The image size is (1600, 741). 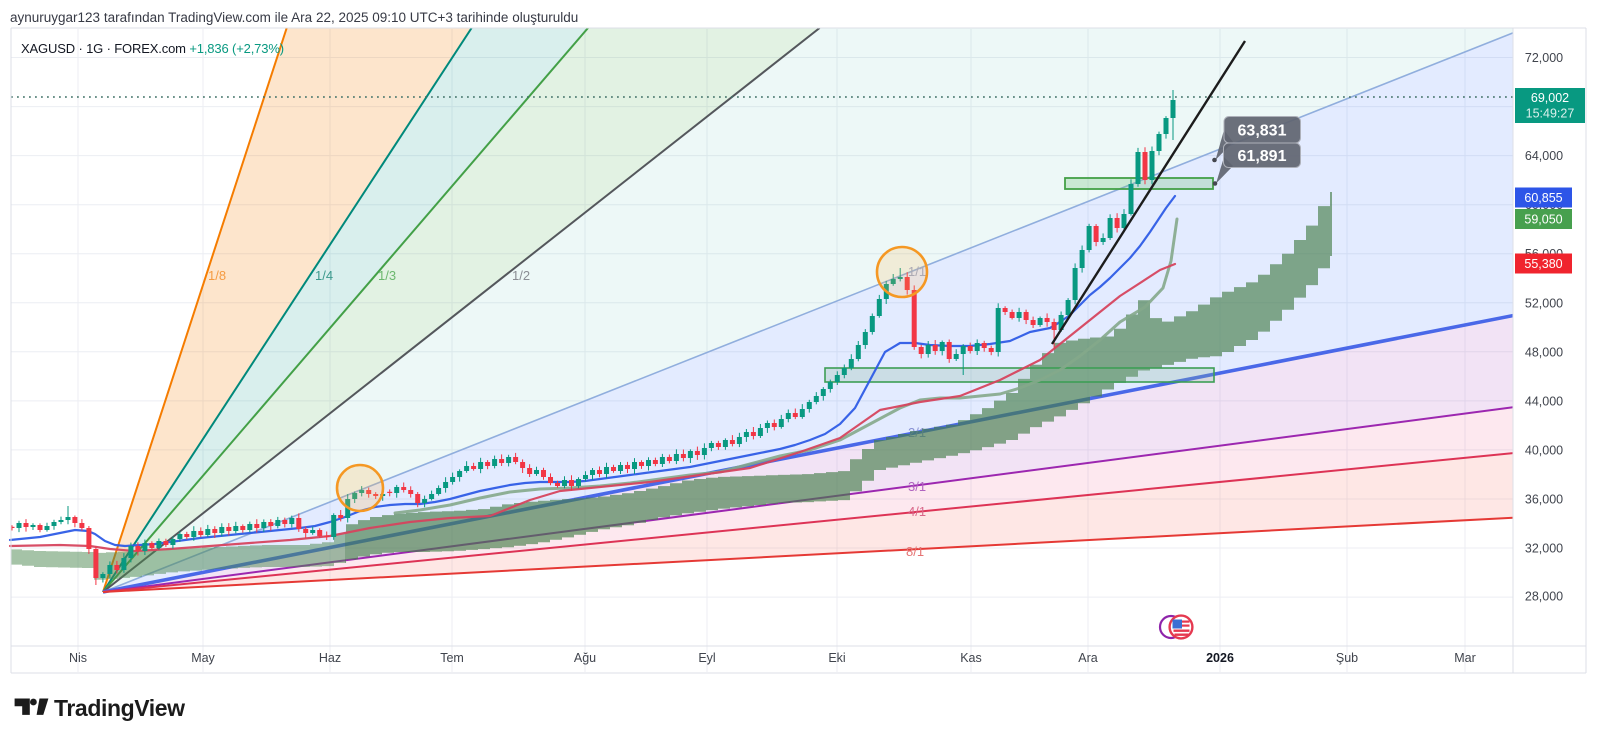 What do you see at coordinates (330, 658) in the screenshot?
I see `svg-text: Haz` at bounding box center [330, 658].